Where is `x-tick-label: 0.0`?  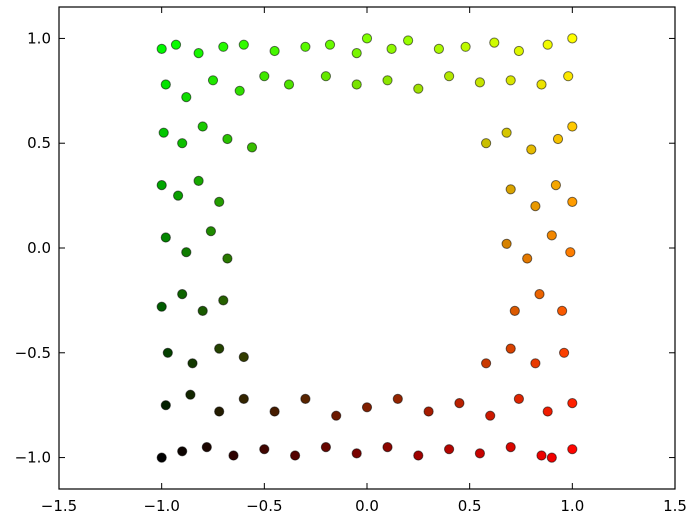 x-tick-label: 0.0 is located at coordinates (367, 506).